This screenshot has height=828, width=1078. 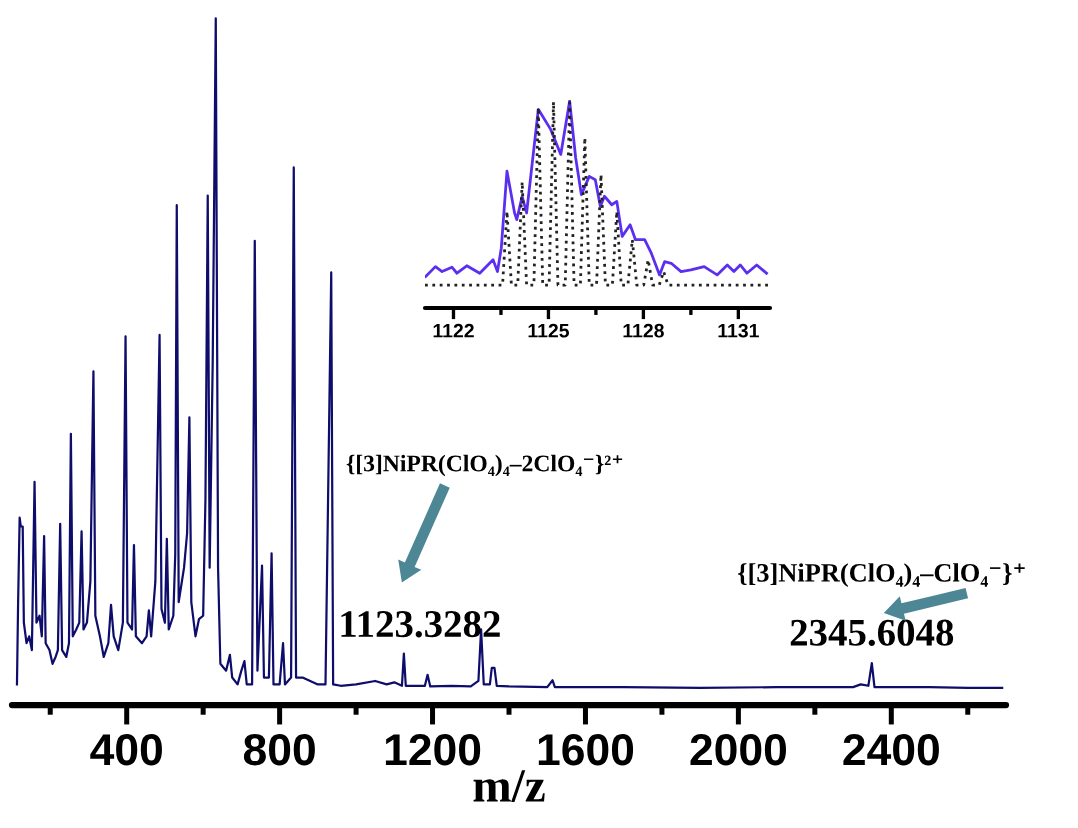 I want to click on annotation: {[3]NiPR(ClO₄)₄–2ClO₄⁻}²⁺, so click(x=484, y=465).